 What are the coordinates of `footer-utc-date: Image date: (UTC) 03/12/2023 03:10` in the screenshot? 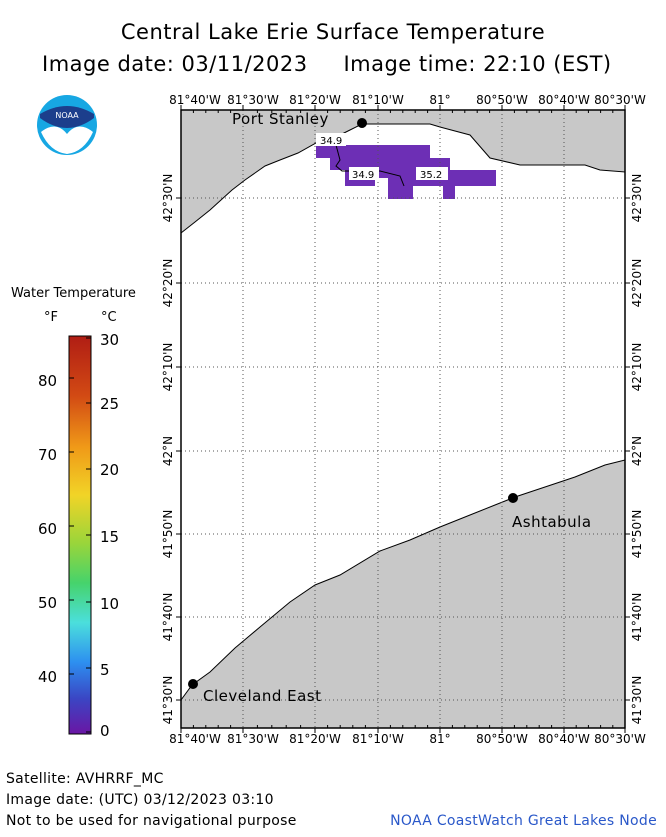 It's located at (140, 800).